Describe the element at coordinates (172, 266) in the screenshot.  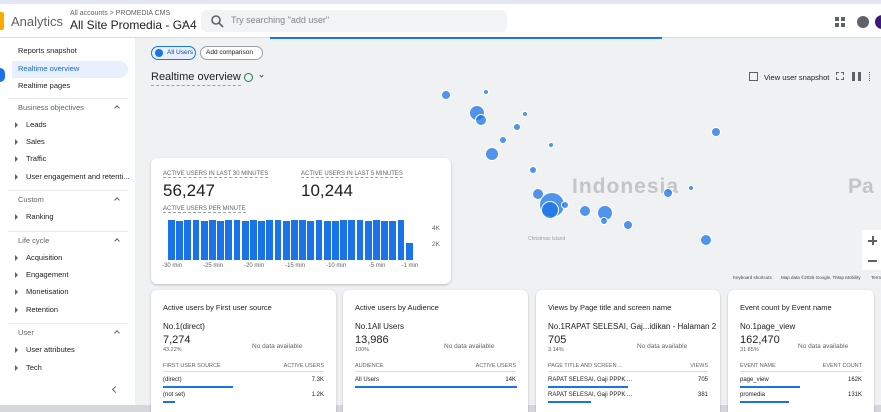
I see `x-tick-label: -30 min` at that location.